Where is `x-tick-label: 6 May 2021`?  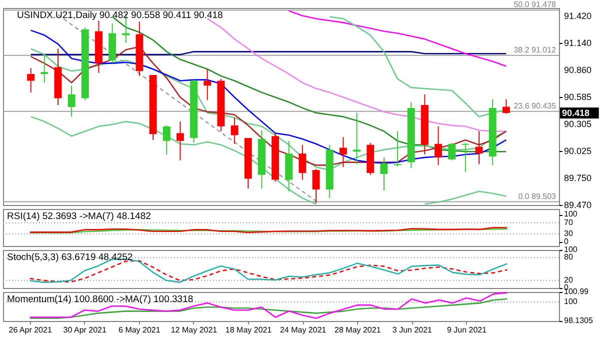 x-tick-label: 6 May 2021 is located at coordinates (139, 330).